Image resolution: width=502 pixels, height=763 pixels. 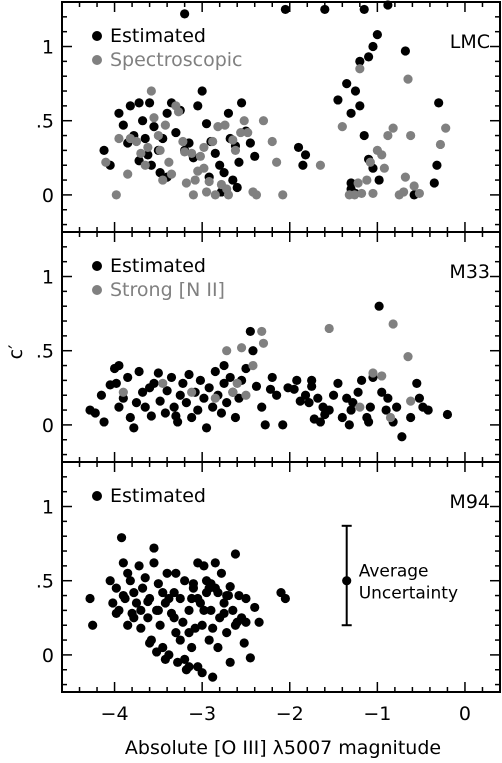 I want to click on errorbar-point, so click(x=347, y=581).